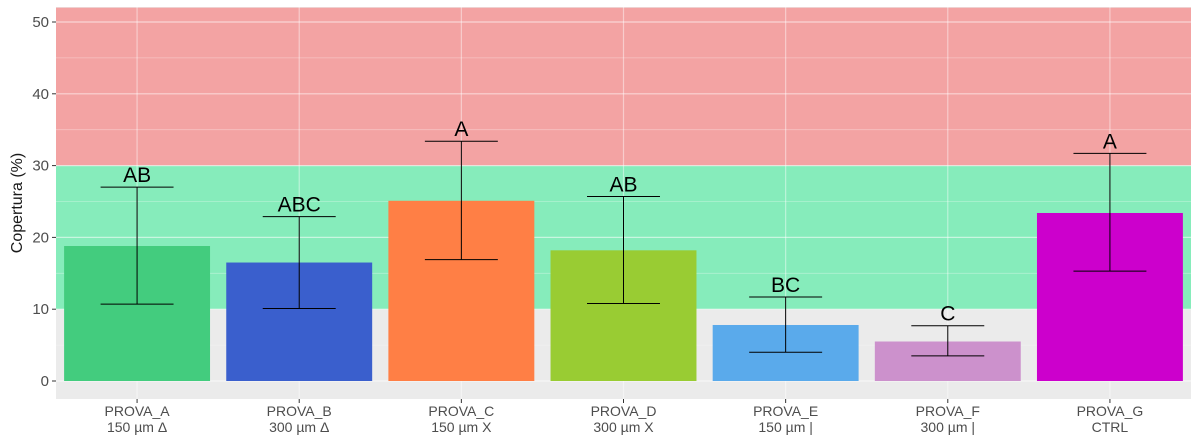 The width and height of the screenshot is (1199, 439). I want to click on x-tick-label-3-name: PROVA_C, so click(461, 411).